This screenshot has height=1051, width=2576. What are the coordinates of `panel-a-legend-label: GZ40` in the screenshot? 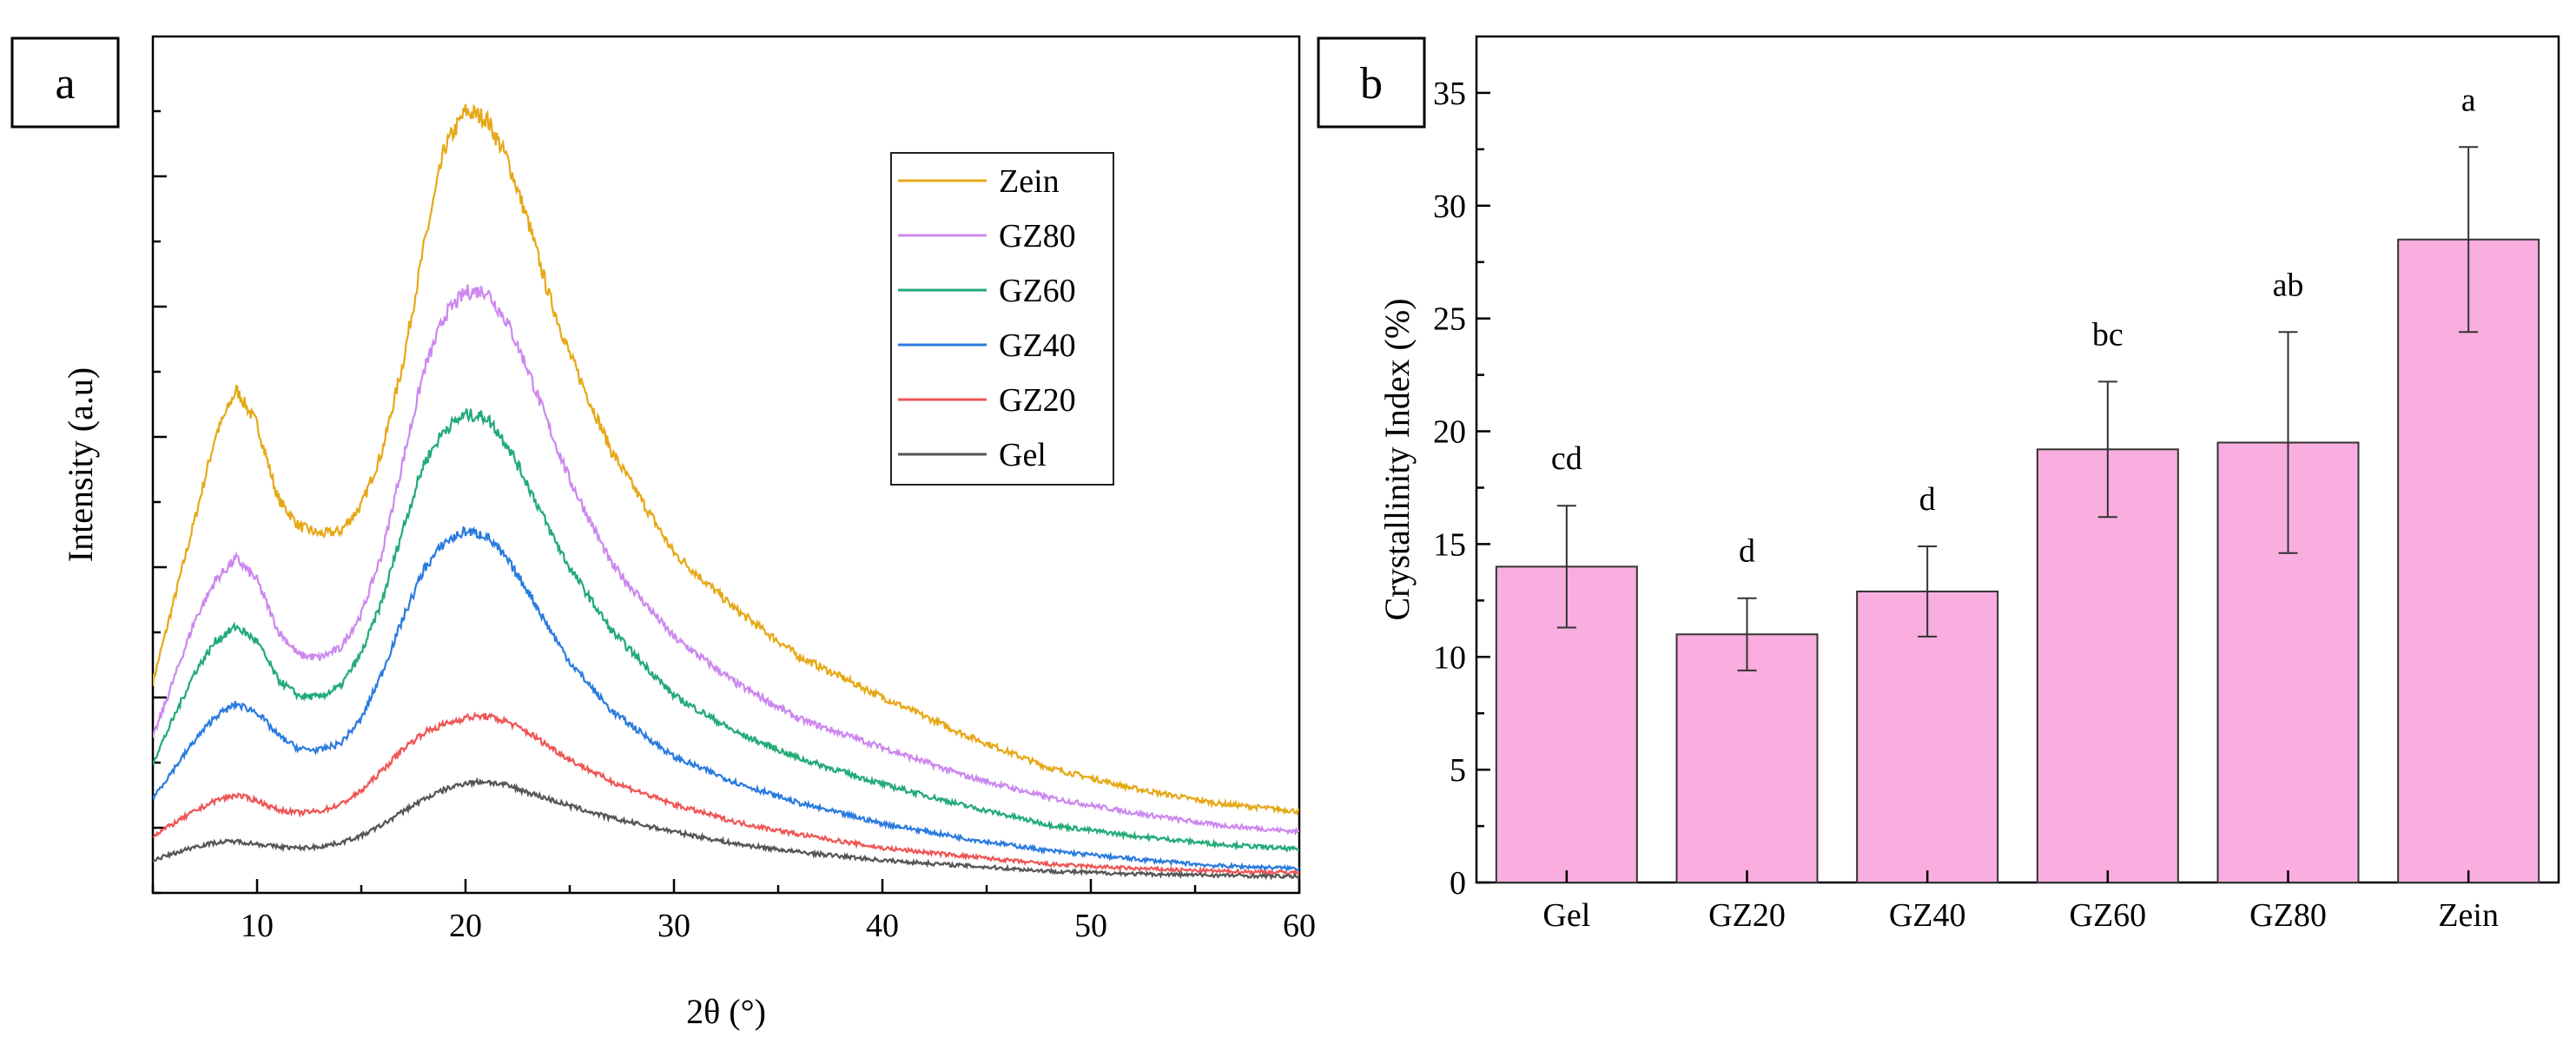 It's located at (1037, 345).